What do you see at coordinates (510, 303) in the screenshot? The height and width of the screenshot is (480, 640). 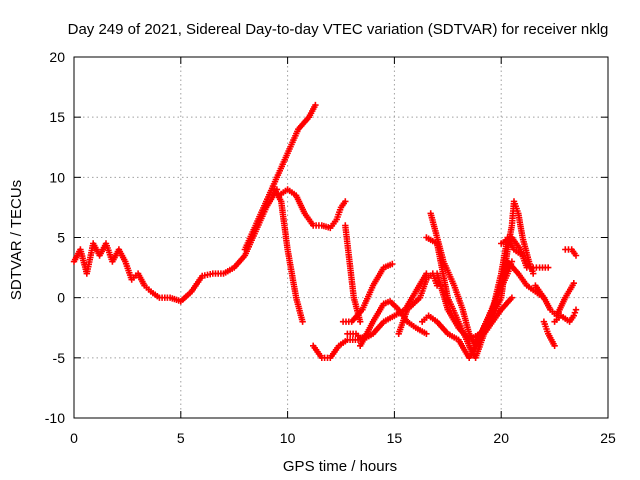 I see `series-right5` at bounding box center [510, 303].